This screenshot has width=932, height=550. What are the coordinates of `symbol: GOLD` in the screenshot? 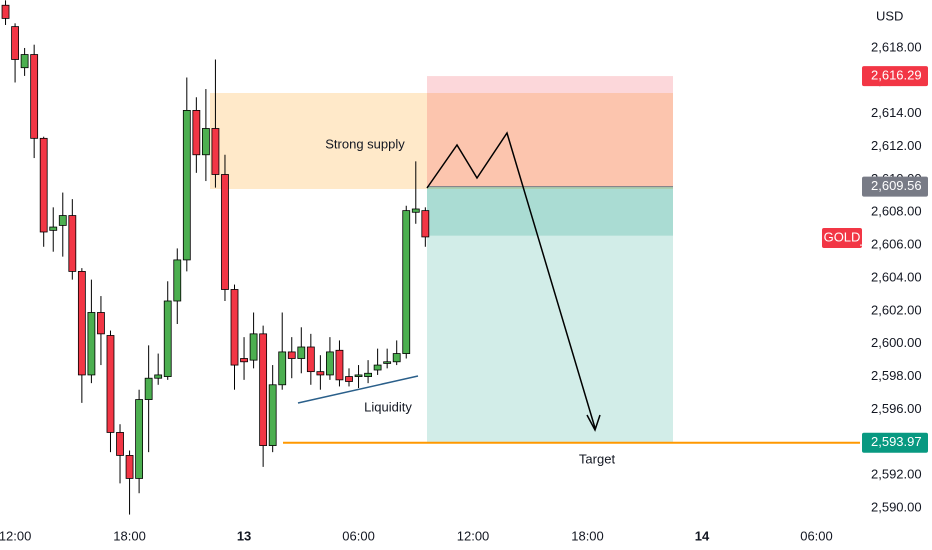 It's located at (842, 236).